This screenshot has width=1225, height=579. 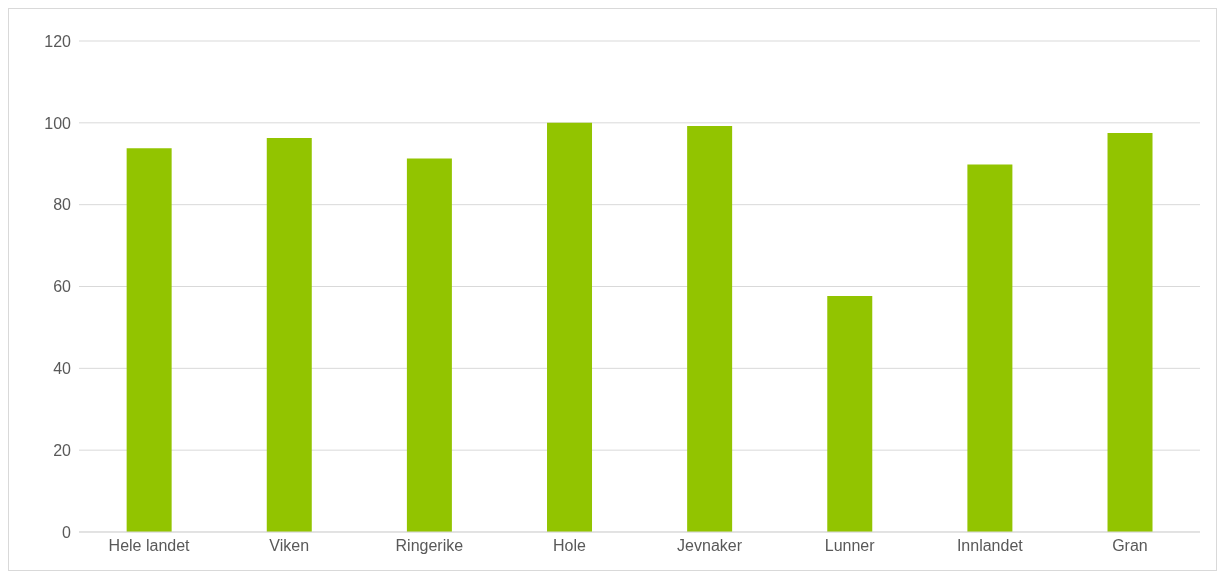 What do you see at coordinates (149, 546) in the screenshot?
I see `x-tick-label: Hele landet` at bounding box center [149, 546].